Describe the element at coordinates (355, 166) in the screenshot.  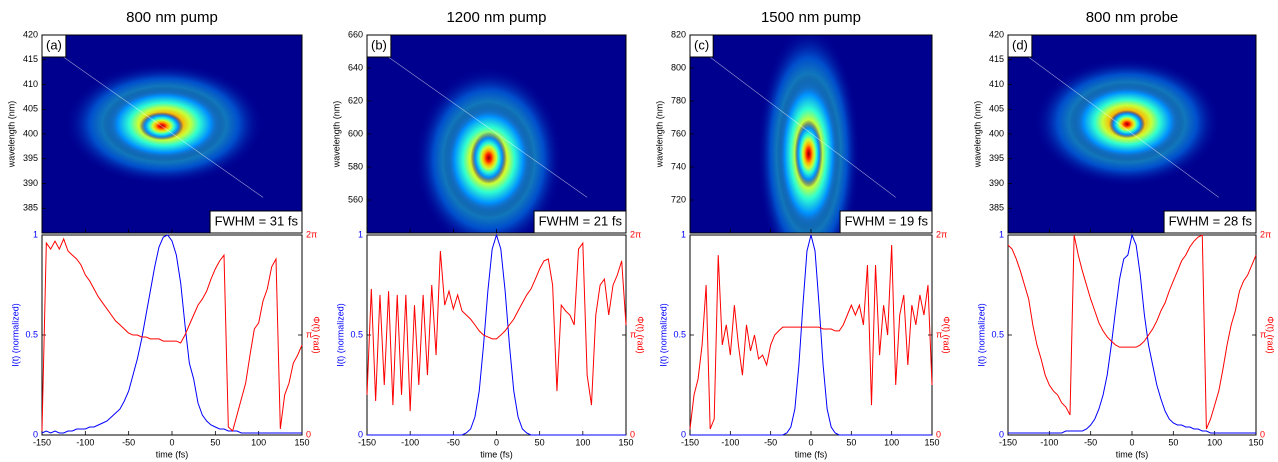
I see `y-tick-label: 580` at that location.